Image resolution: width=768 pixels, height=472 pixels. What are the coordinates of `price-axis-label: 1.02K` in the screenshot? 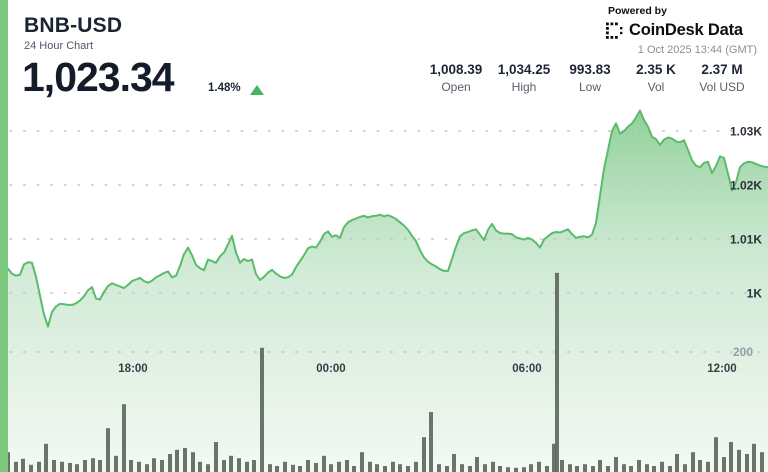 It's located at (746, 186).